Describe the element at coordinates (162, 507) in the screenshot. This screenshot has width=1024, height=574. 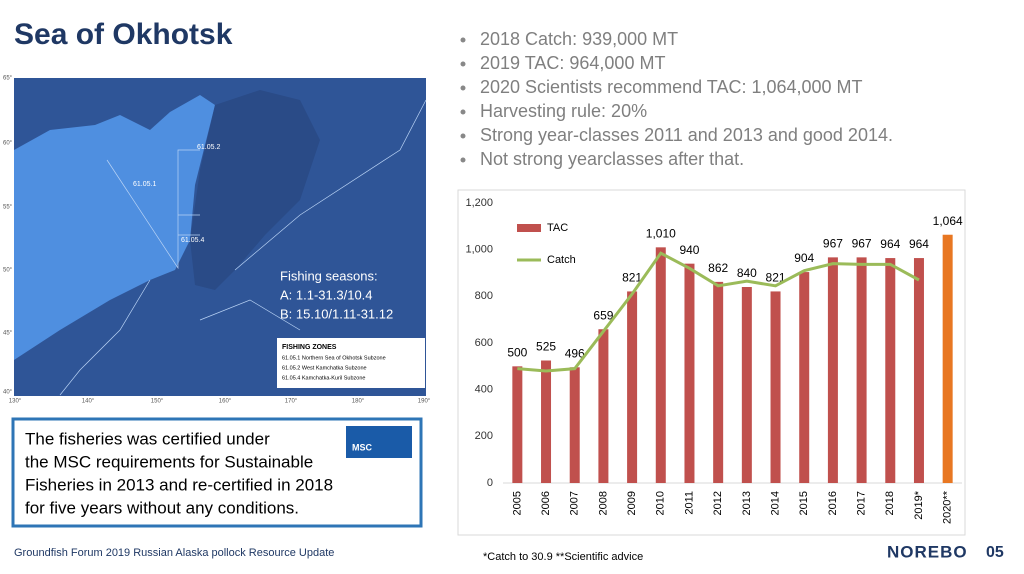
I see `cert-text: for five years without any conditions.` at that location.